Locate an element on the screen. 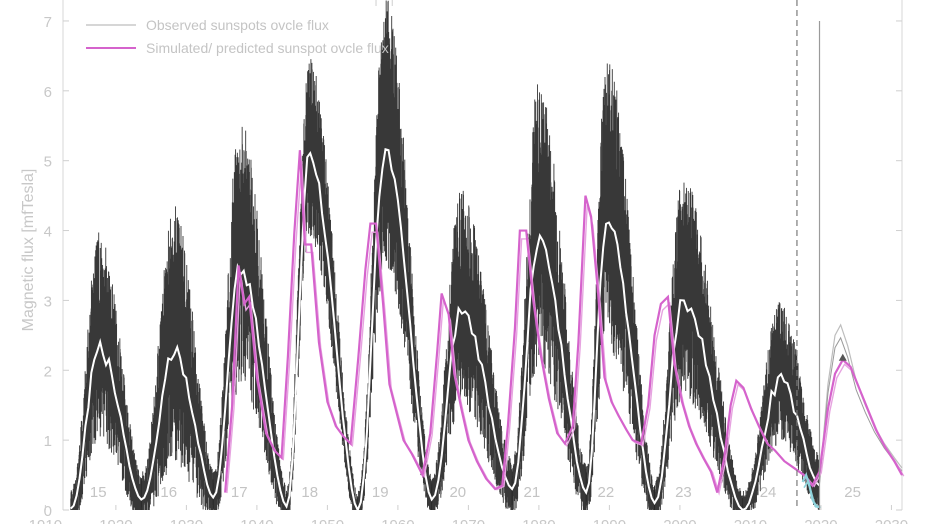  y-tick-label-3: 3 is located at coordinates (48, 301).